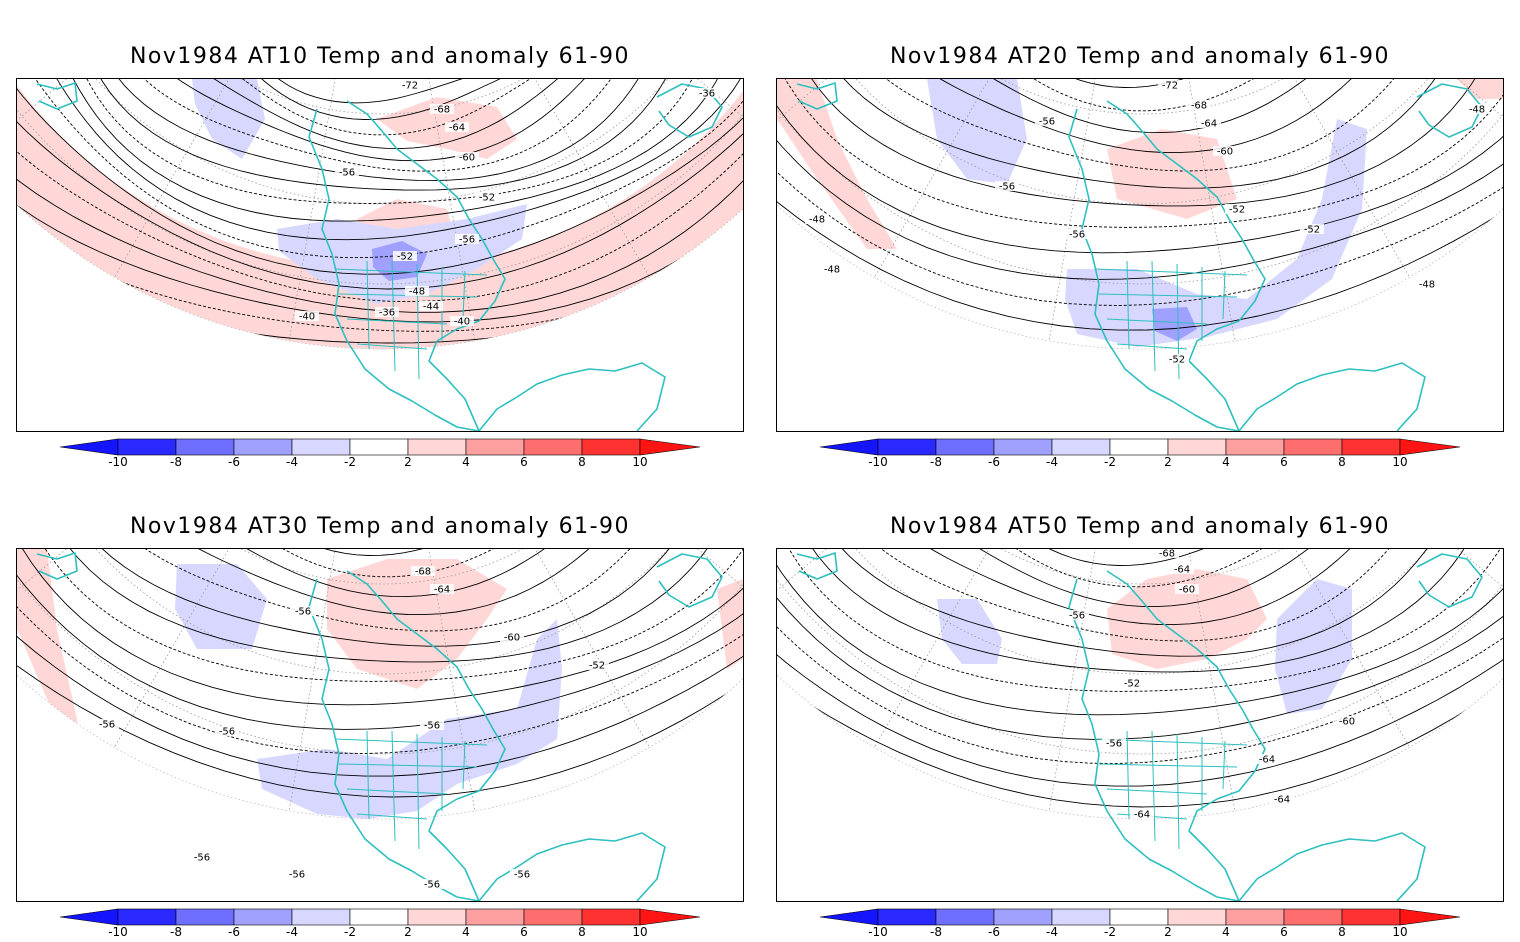  I want to click on graticule, so click(1140, 210).